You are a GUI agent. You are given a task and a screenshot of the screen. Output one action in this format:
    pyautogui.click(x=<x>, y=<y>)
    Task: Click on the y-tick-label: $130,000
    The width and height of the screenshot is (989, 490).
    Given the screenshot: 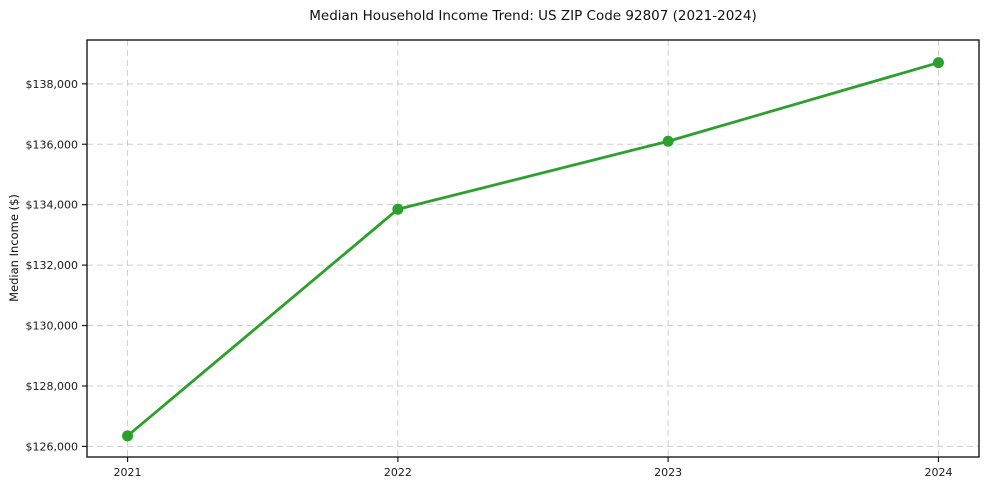 What is the action you would take?
    pyautogui.click(x=52, y=326)
    